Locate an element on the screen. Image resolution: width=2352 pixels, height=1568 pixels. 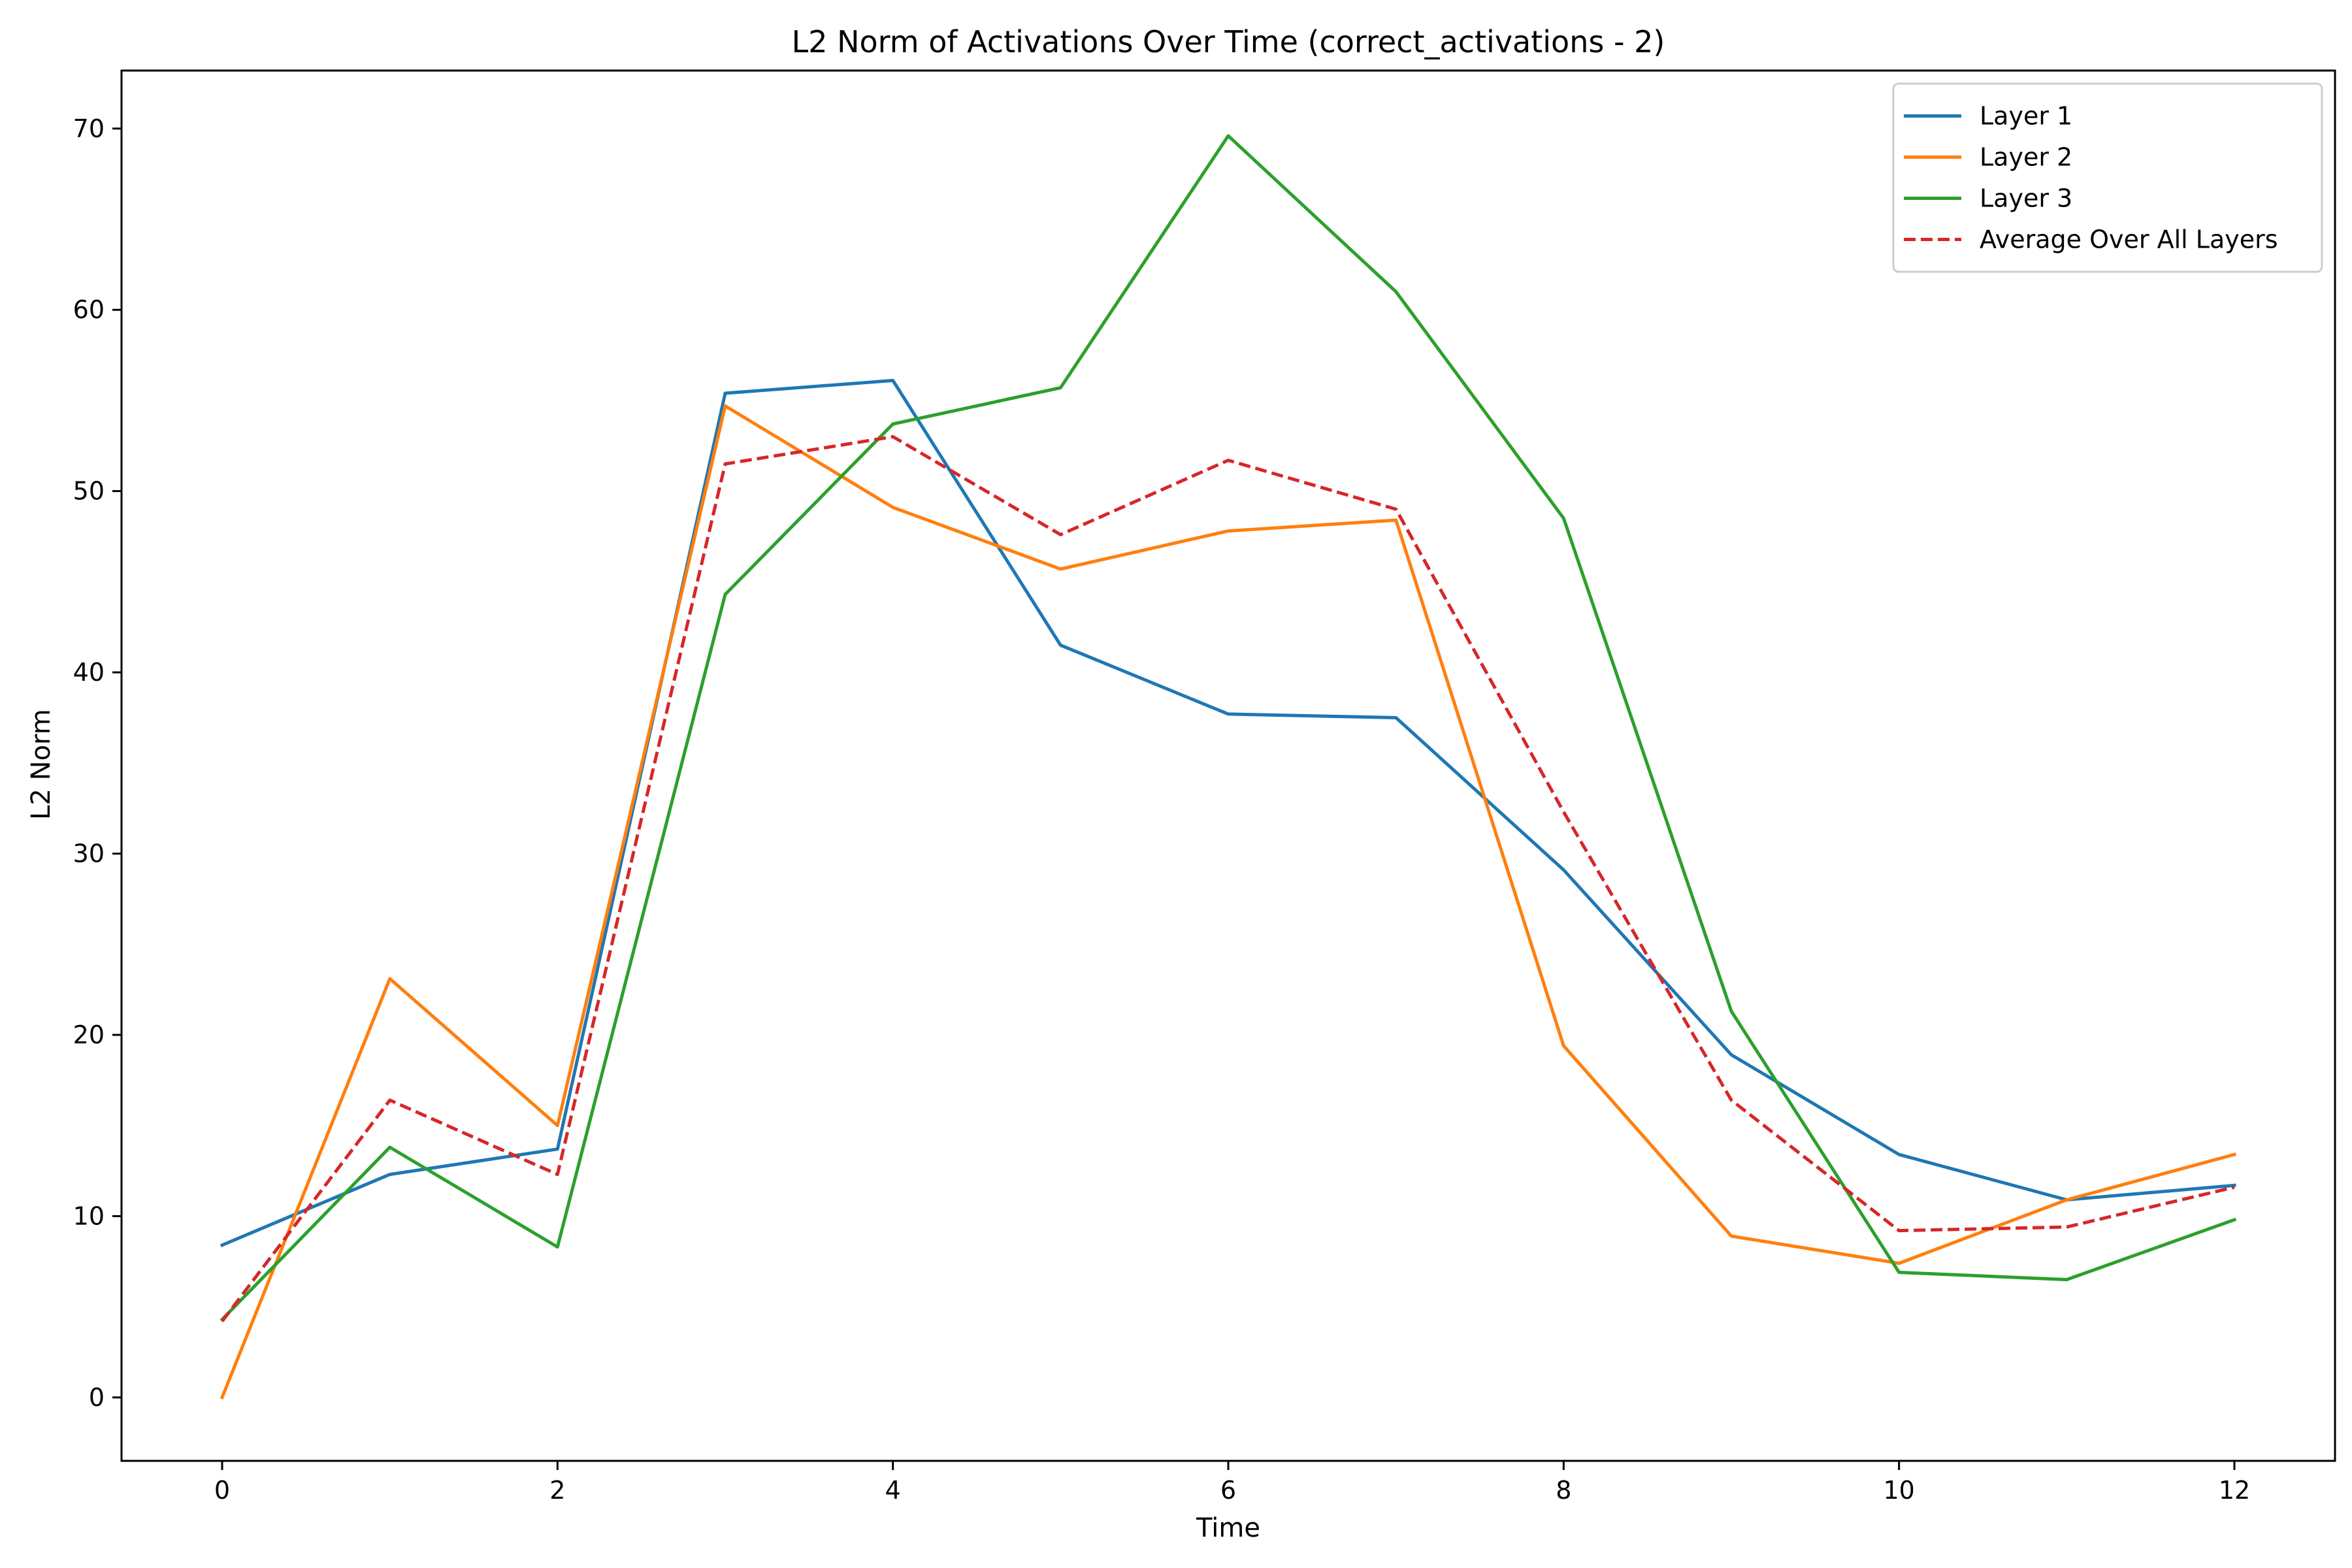
y-axis-label: L2 Norm is located at coordinates (41, 764).